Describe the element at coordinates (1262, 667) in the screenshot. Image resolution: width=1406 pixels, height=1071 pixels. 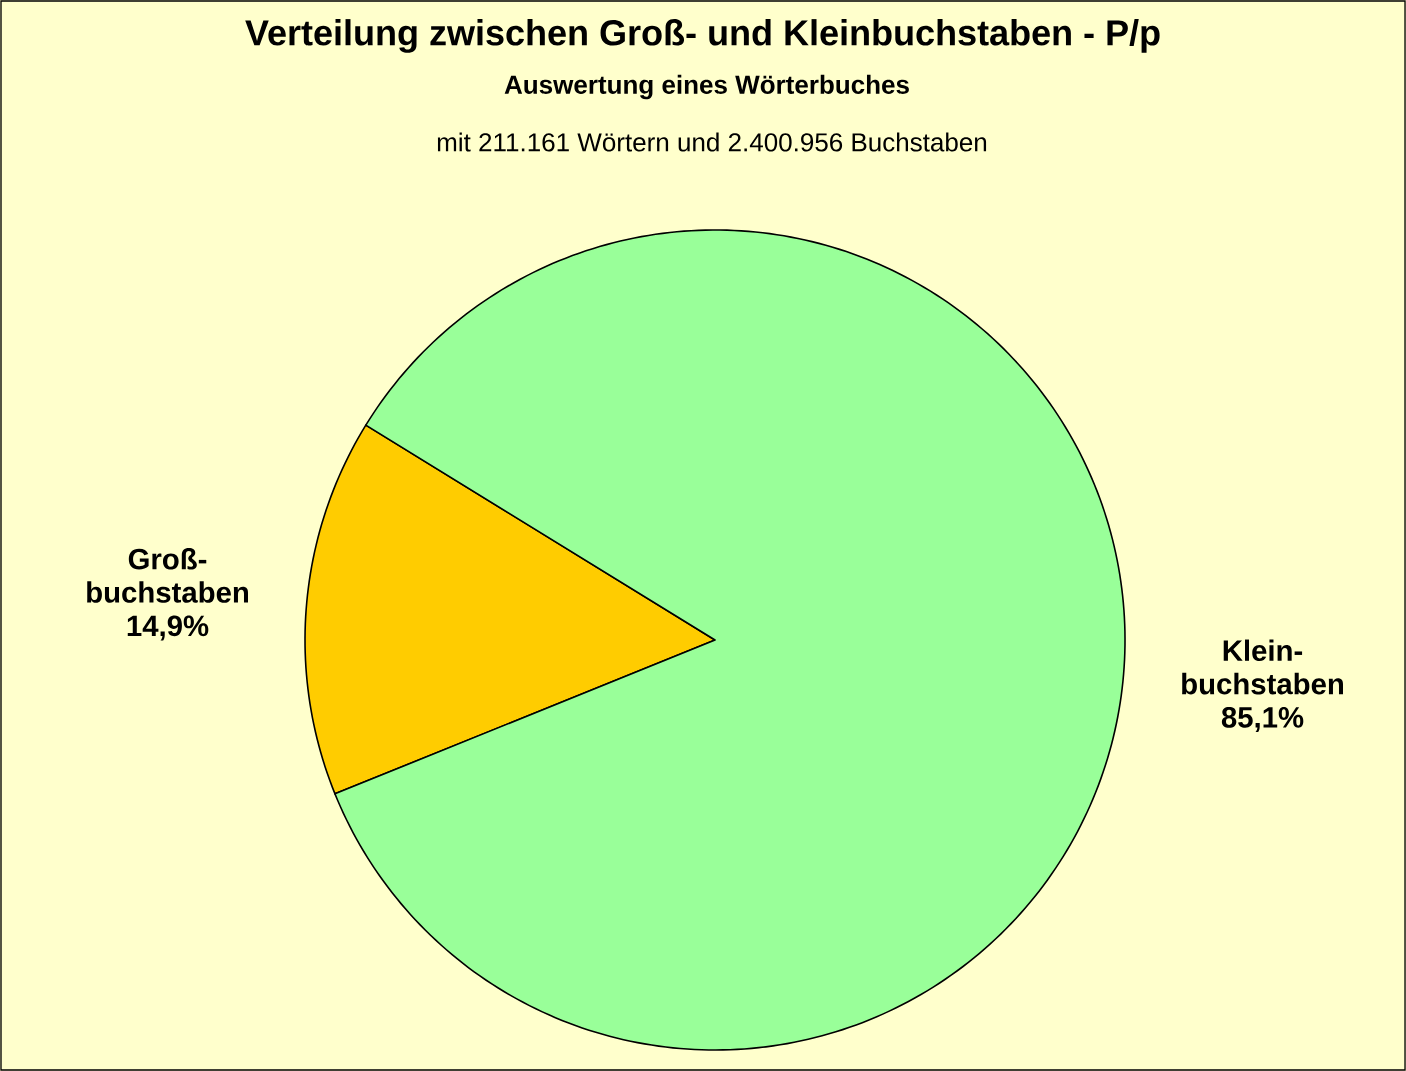
I see `slice-label: Klein-buchstaben` at that location.